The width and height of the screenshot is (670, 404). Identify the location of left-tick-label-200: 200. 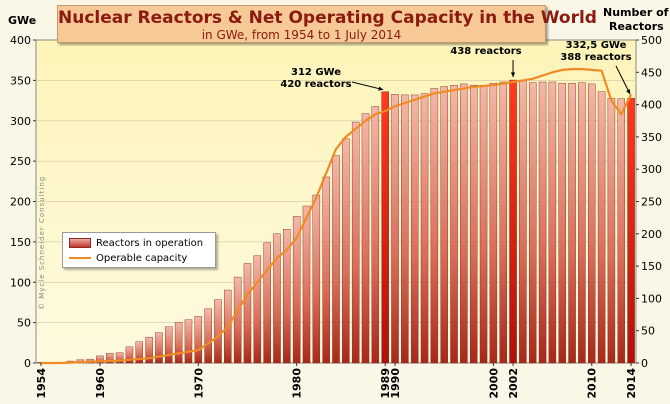
(20, 202).